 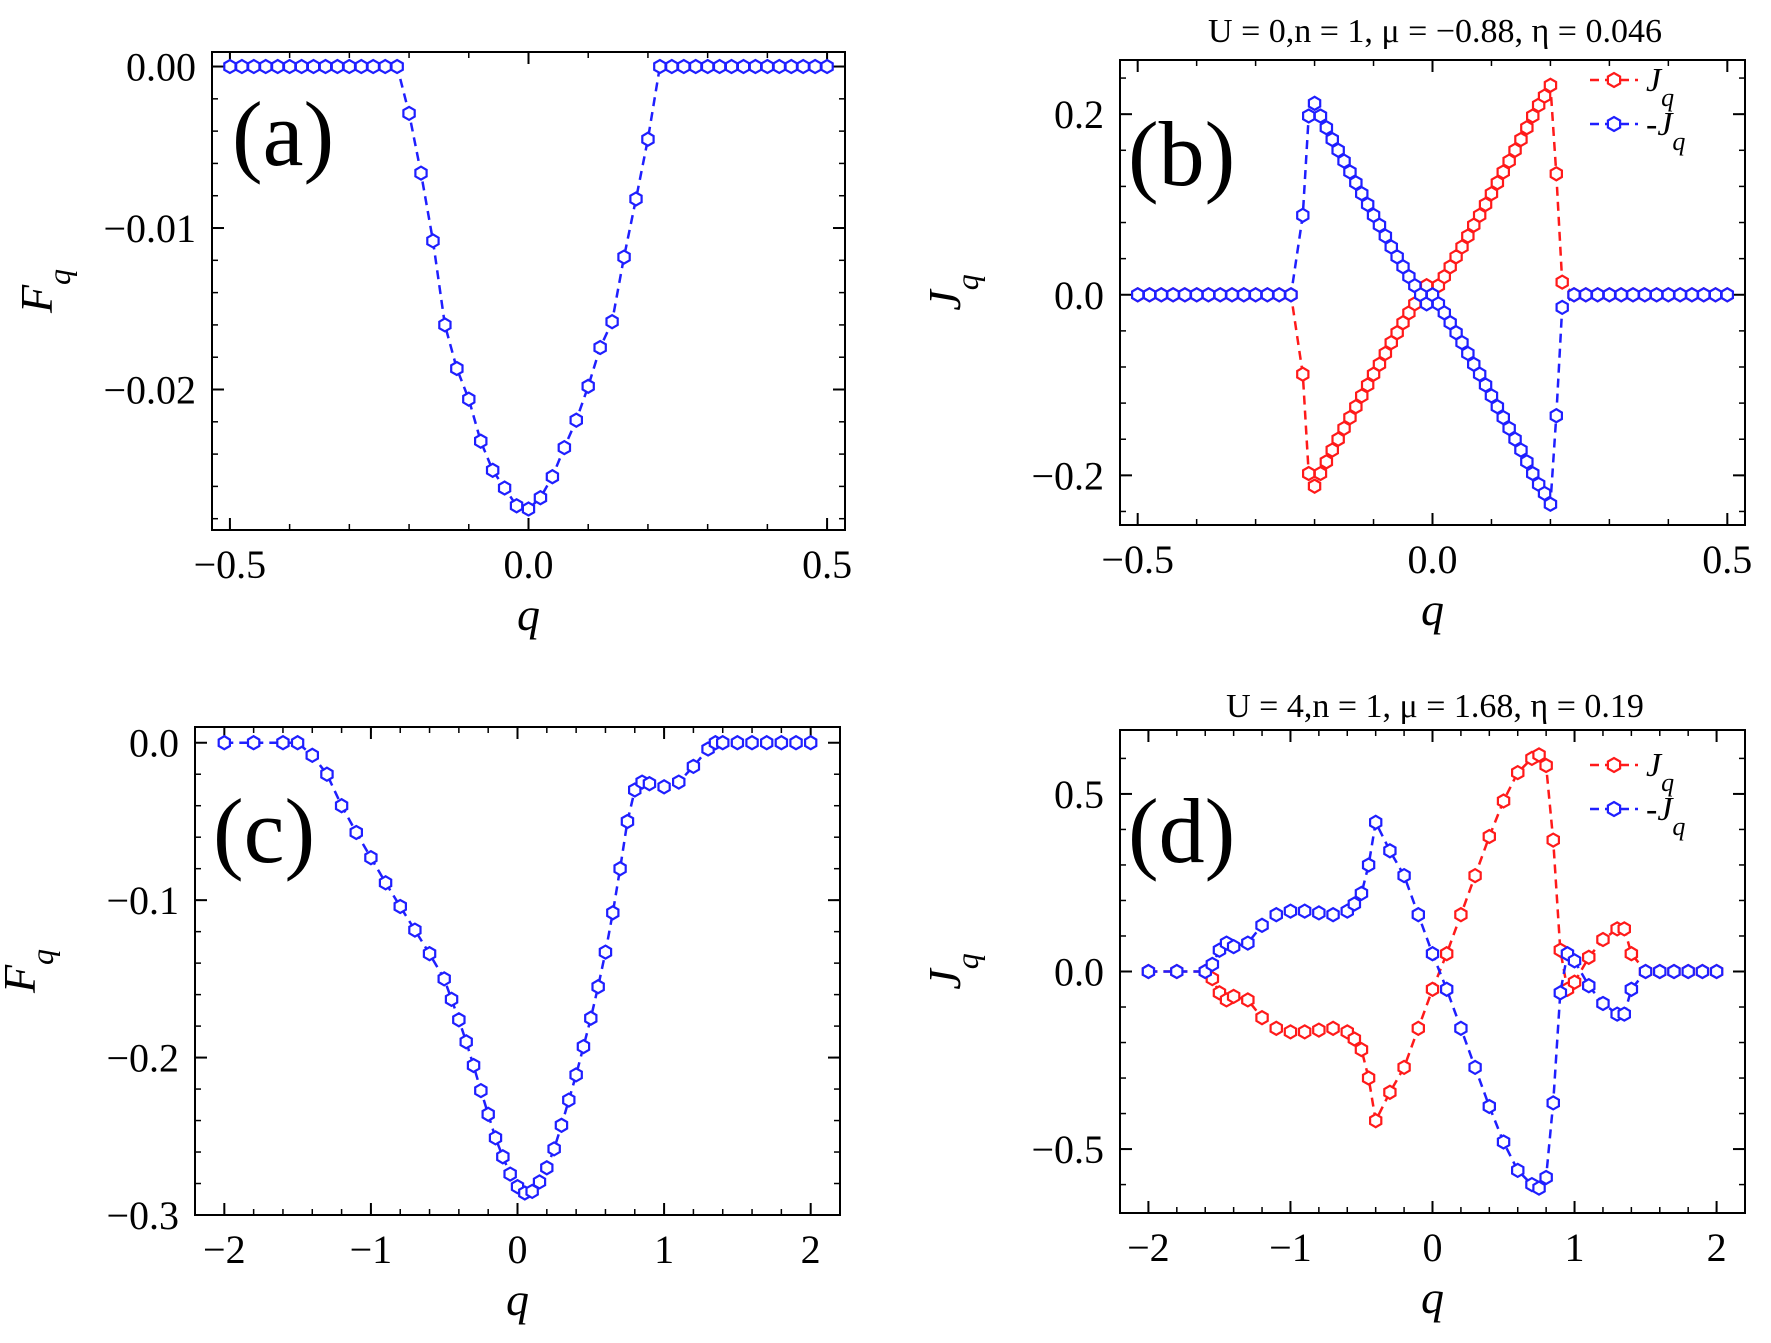 What do you see at coordinates (518, 1249) in the screenshot?
I see `x-tick-label: 0` at bounding box center [518, 1249].